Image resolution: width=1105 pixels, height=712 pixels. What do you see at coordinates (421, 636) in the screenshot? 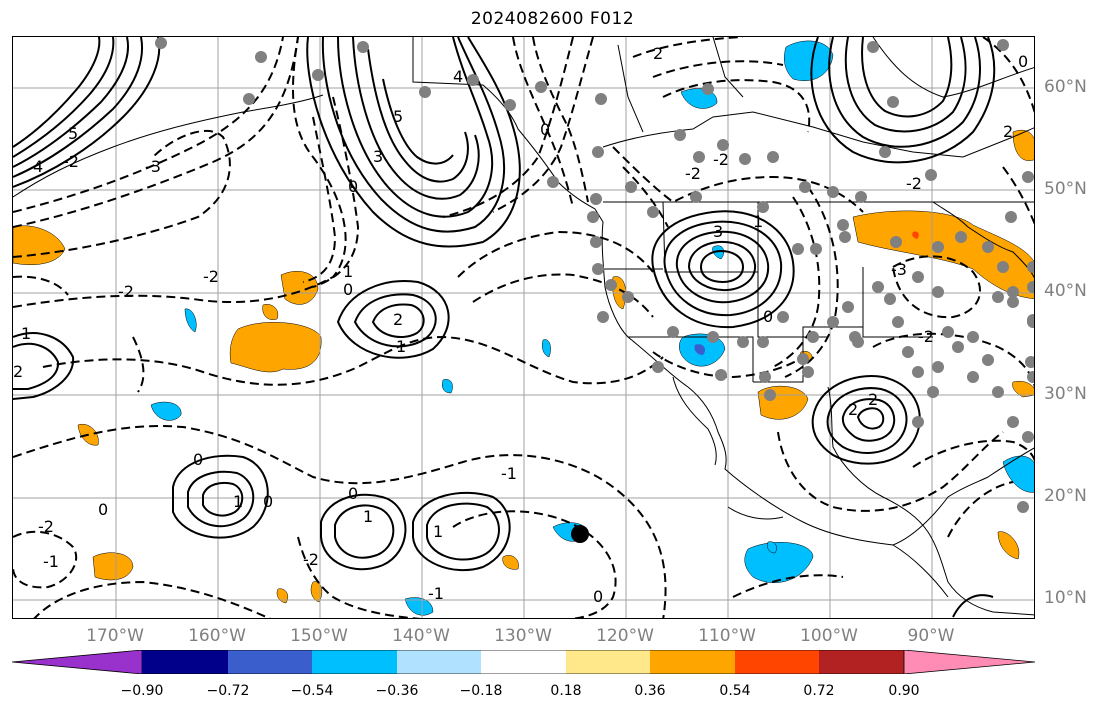
I see `lon-label-140w: 140°W` at bounding box center [421, 636].